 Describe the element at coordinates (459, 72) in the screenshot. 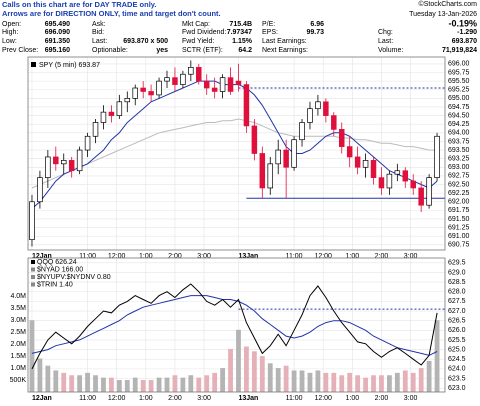

I see `y-tick-label: 695.75` at that location.